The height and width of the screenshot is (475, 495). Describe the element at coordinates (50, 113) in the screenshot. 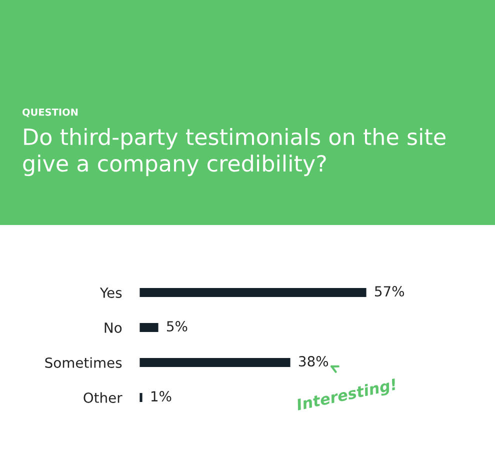

I see `text: QUESTION` at that location.